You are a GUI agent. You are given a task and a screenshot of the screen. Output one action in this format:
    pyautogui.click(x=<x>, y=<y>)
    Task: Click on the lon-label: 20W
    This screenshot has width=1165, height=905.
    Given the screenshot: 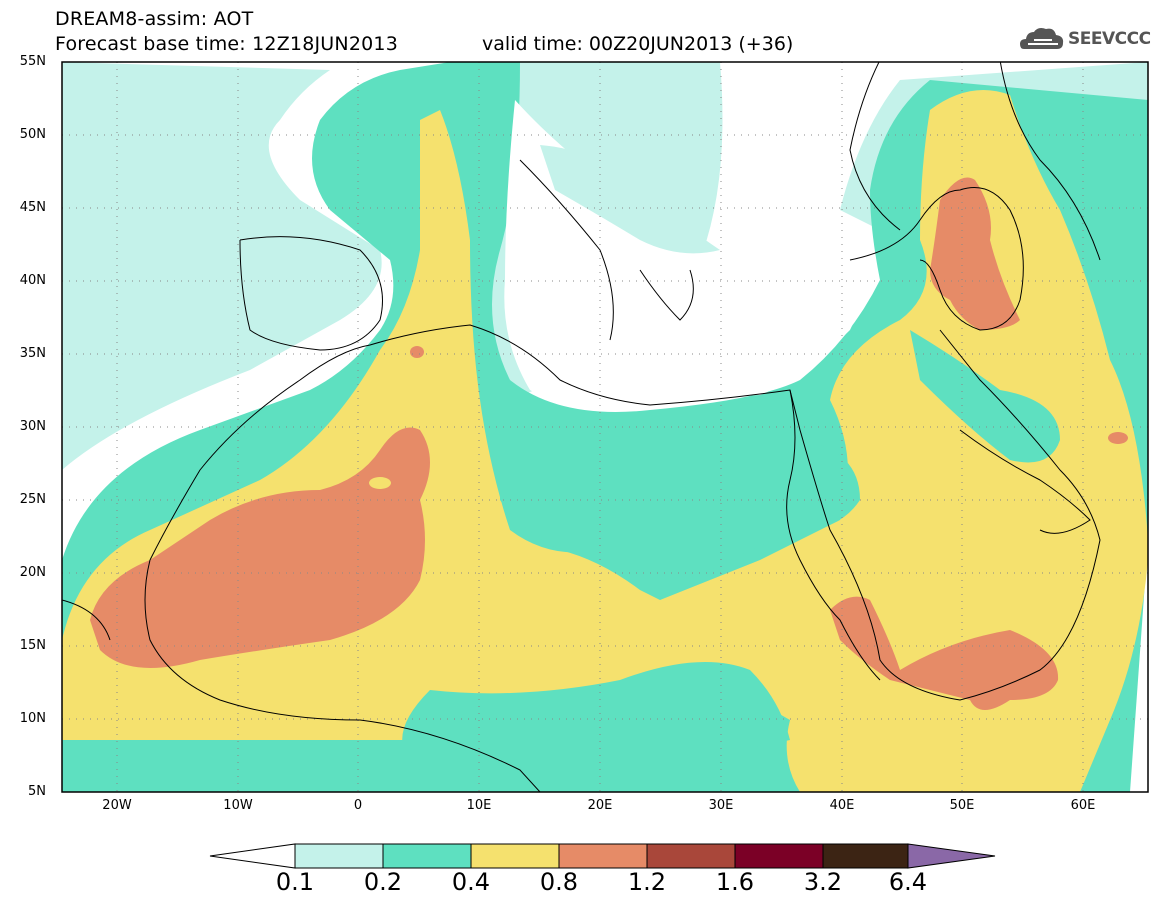 What is the action you would take?
    pyautogui.click(x=117, y=805)
    